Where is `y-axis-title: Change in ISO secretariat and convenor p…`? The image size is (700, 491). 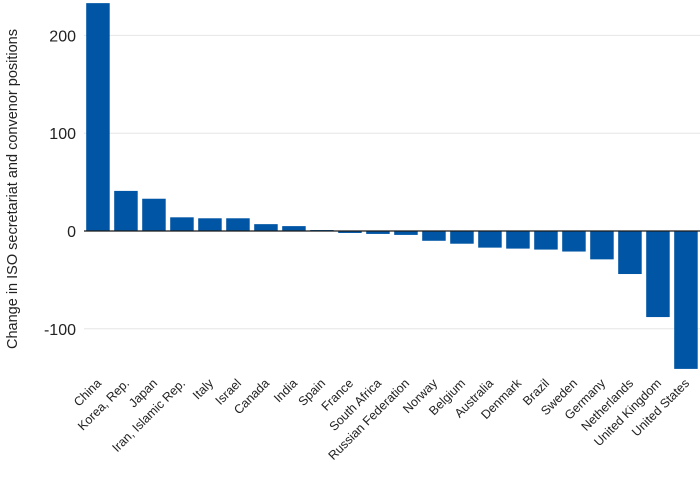 y-axis-title: Change in ISO secretariat and convenor p… is located at coordinates (13, 189).